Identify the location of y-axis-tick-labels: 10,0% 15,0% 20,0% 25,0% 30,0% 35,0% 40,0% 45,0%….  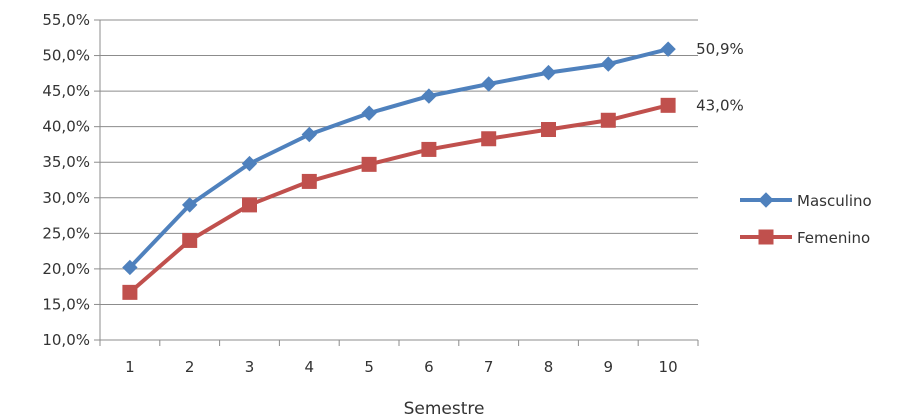
(66, 180).